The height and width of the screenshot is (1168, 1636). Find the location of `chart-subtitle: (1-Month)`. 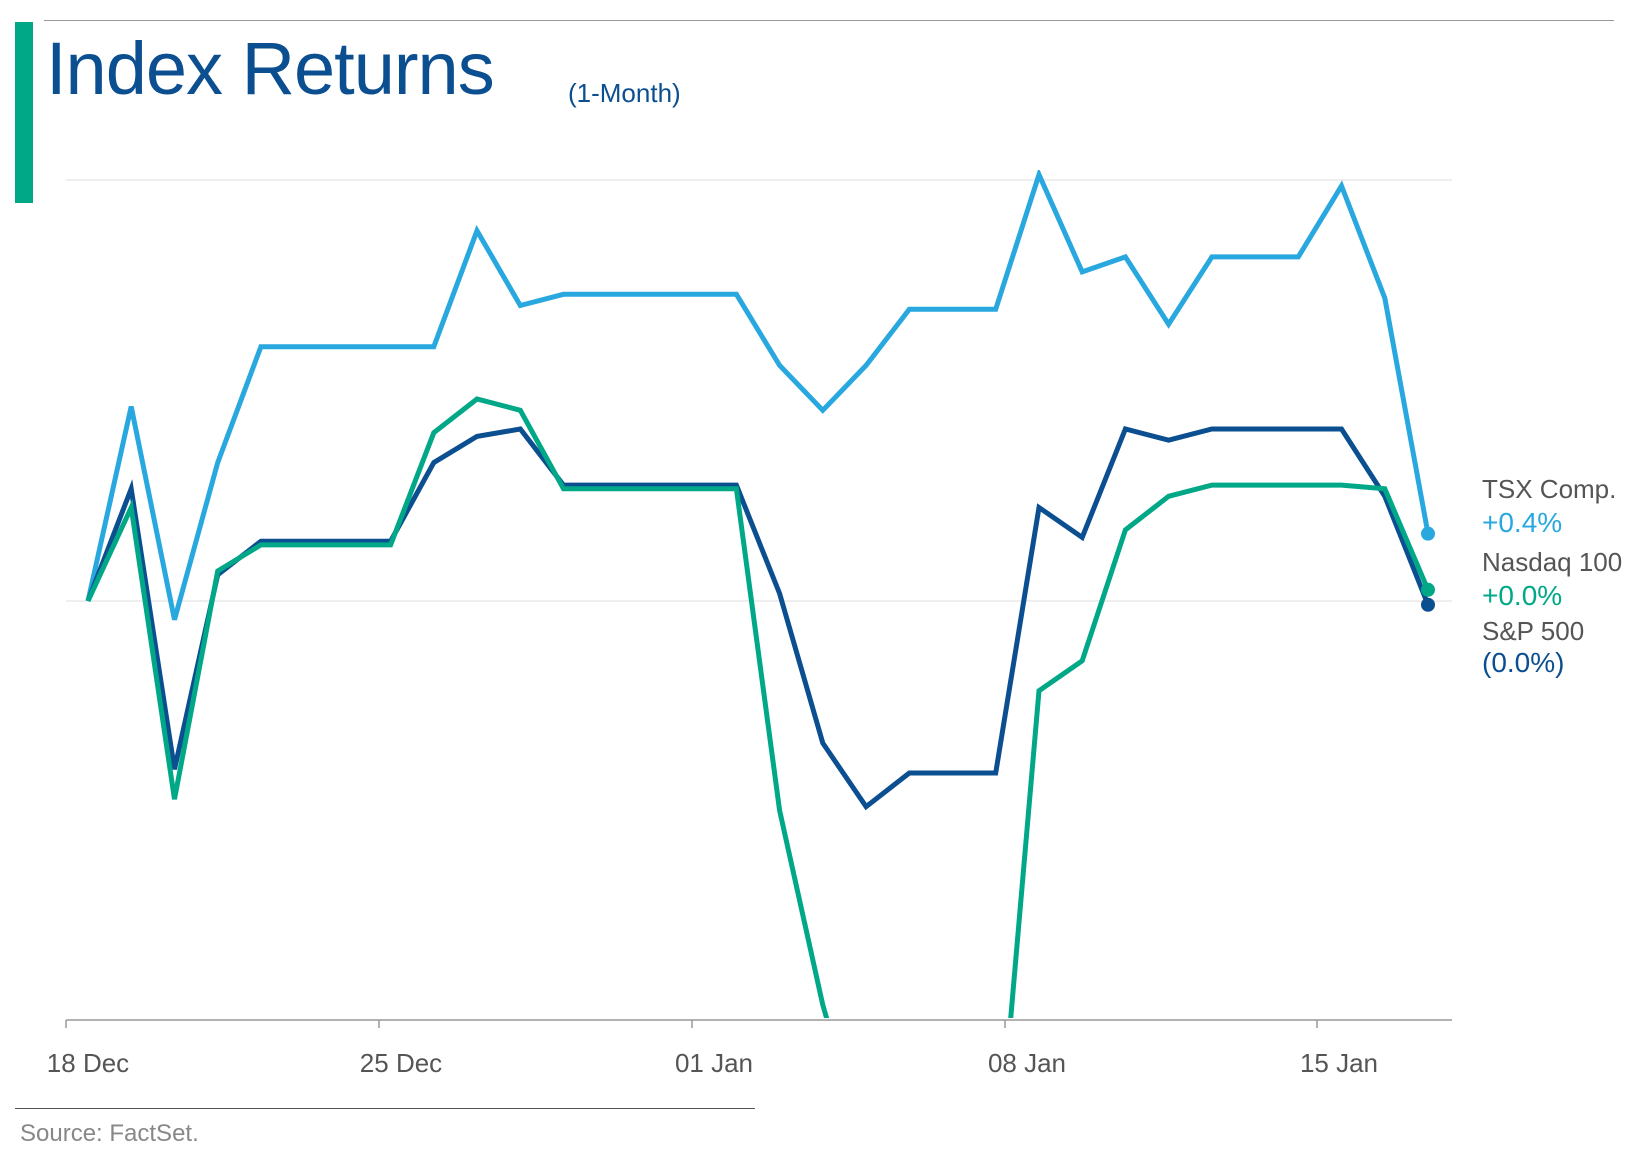

chart-subtitle: (1-Month) is located at coordinates (624, 93).